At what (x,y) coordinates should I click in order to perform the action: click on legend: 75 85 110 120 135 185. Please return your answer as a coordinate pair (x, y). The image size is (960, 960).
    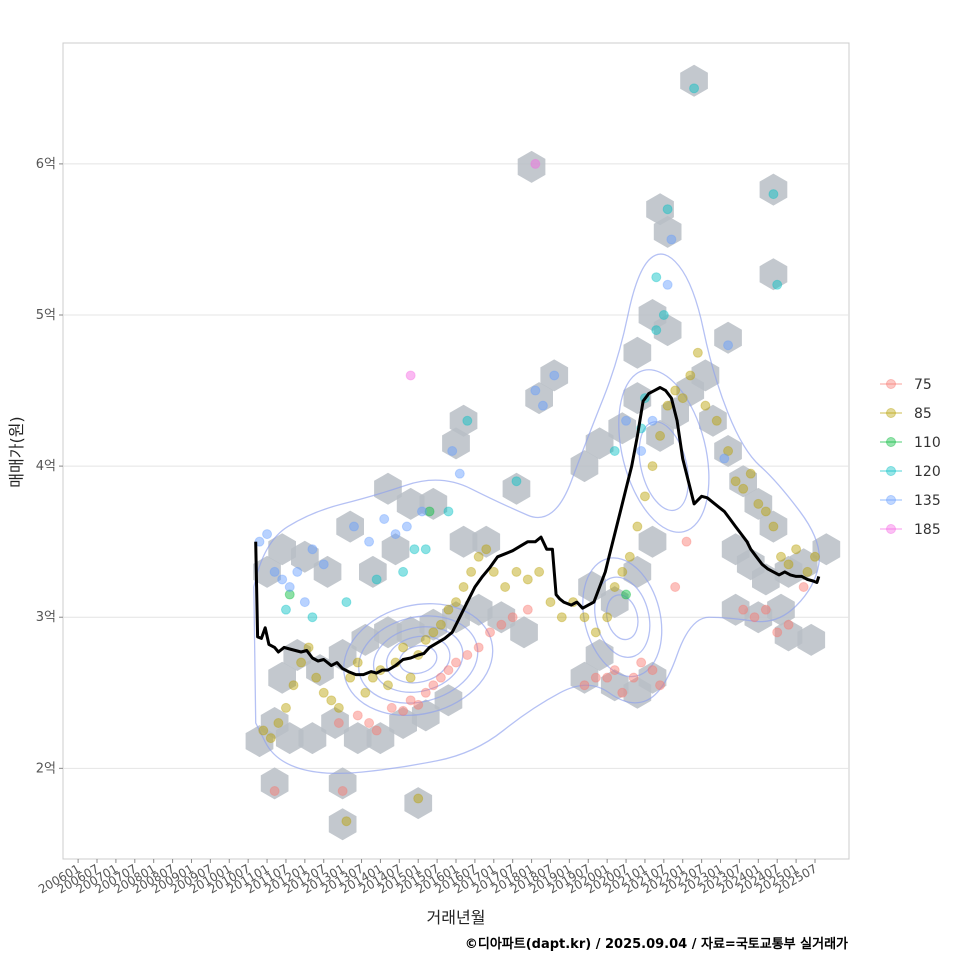
    Looking at the image, I should click on (910, 457).